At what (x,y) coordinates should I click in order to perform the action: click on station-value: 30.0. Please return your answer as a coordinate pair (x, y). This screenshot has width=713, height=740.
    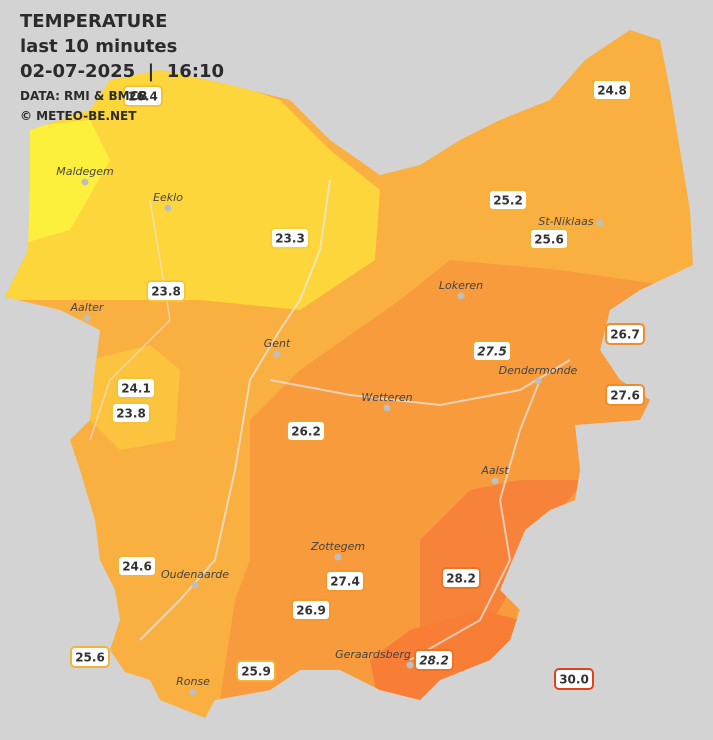
    Looking at the image, I should click on (574, 680).